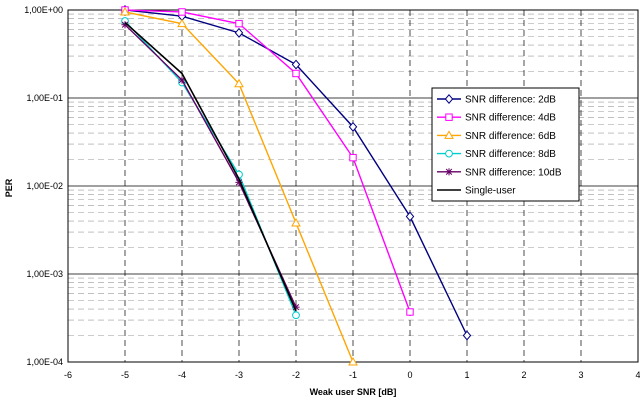 The image size is (640, 400). Describe the element at coordinates (513, 172) in the screenshot. I see `legend-label: SNR difference: 10dB` at that location.